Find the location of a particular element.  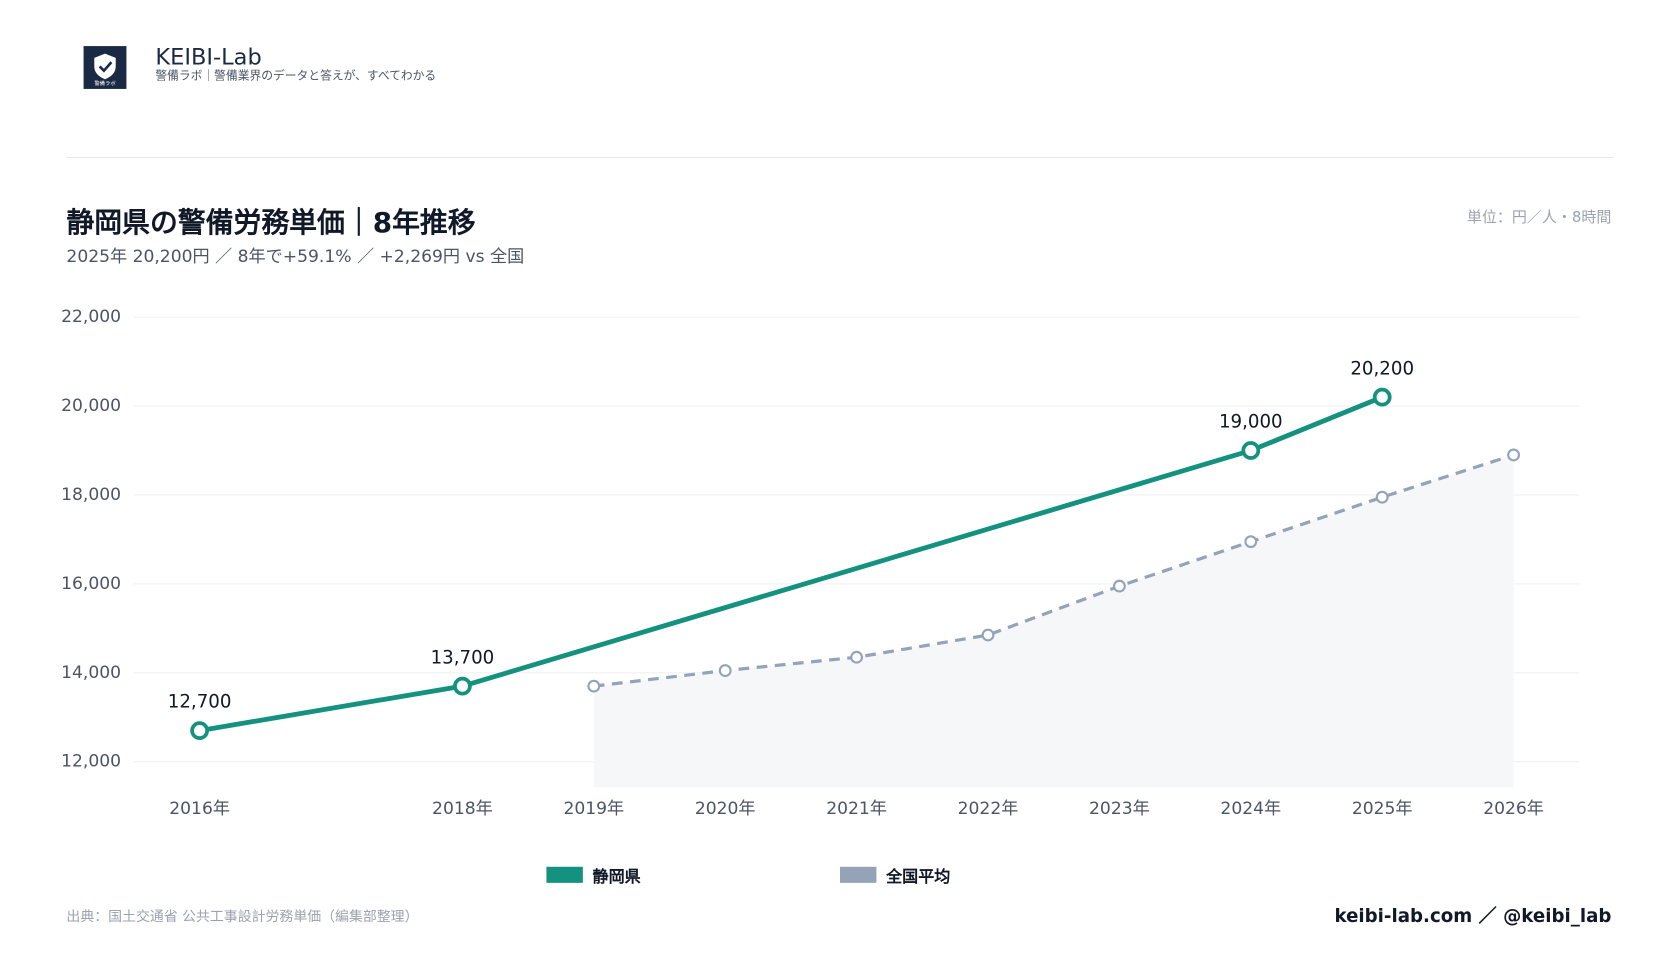

legend-label: 静岡県 is located at coordinates (617, 876).